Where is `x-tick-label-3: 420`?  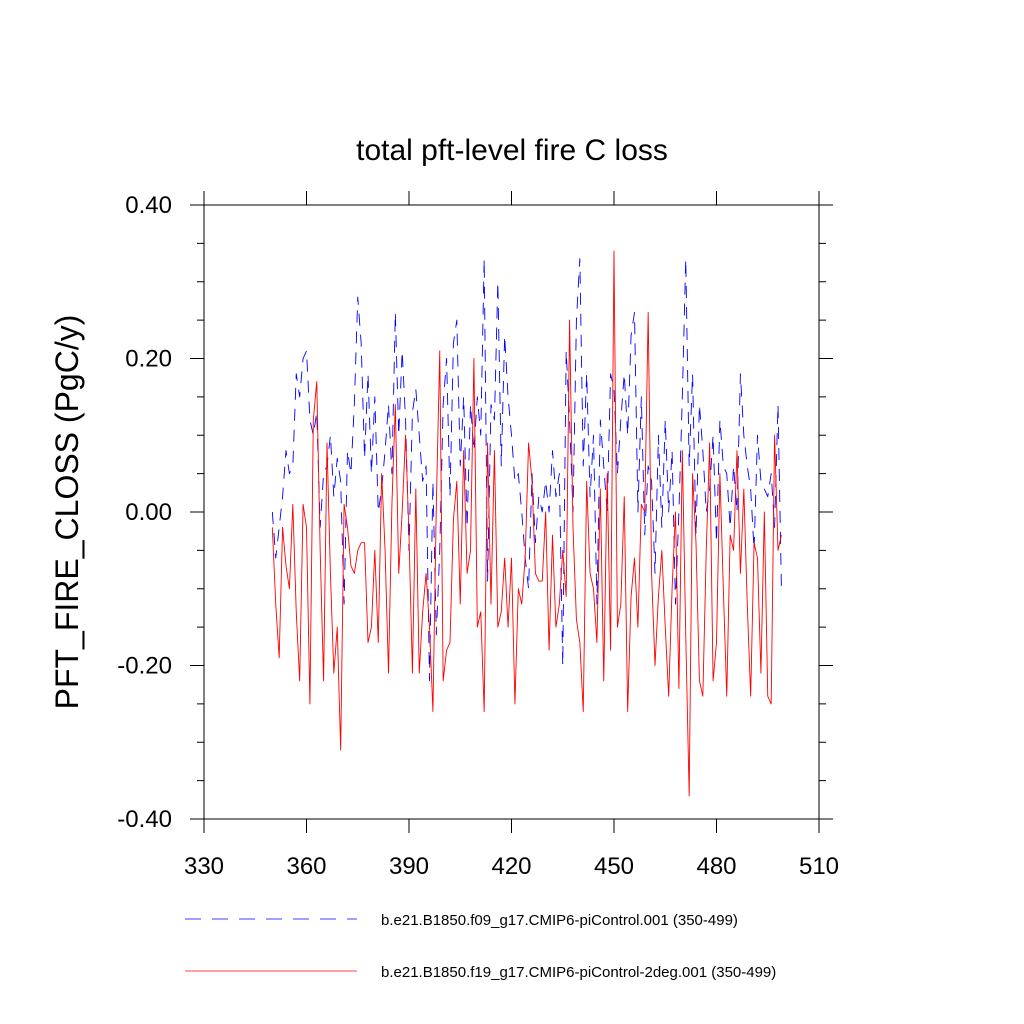
x-tick-label-3: 420 is located at coordinates (511, 866).